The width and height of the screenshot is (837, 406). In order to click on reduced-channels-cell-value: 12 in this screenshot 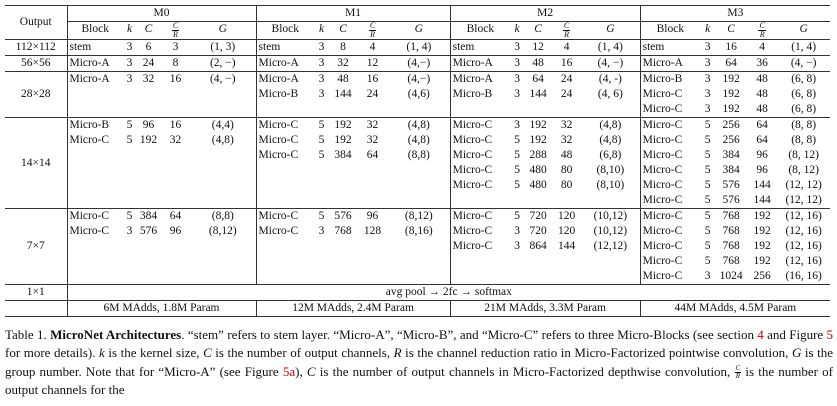, I will do `click(372, 63)`.